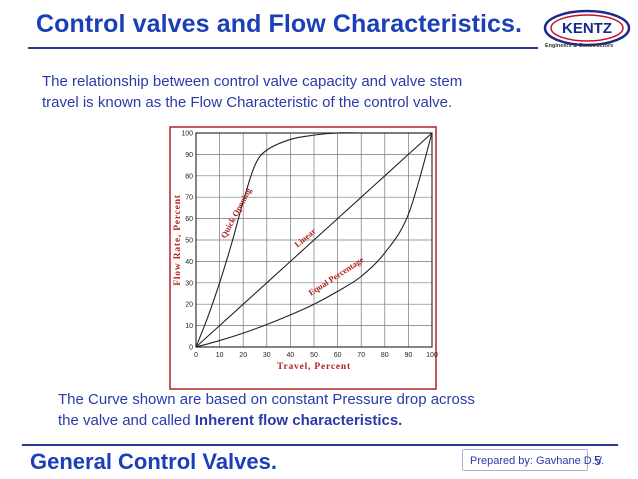  What do you see at coordinates (320, 445) in the screenshot?
I see `footer-divider` at bounding box center [320, 445].